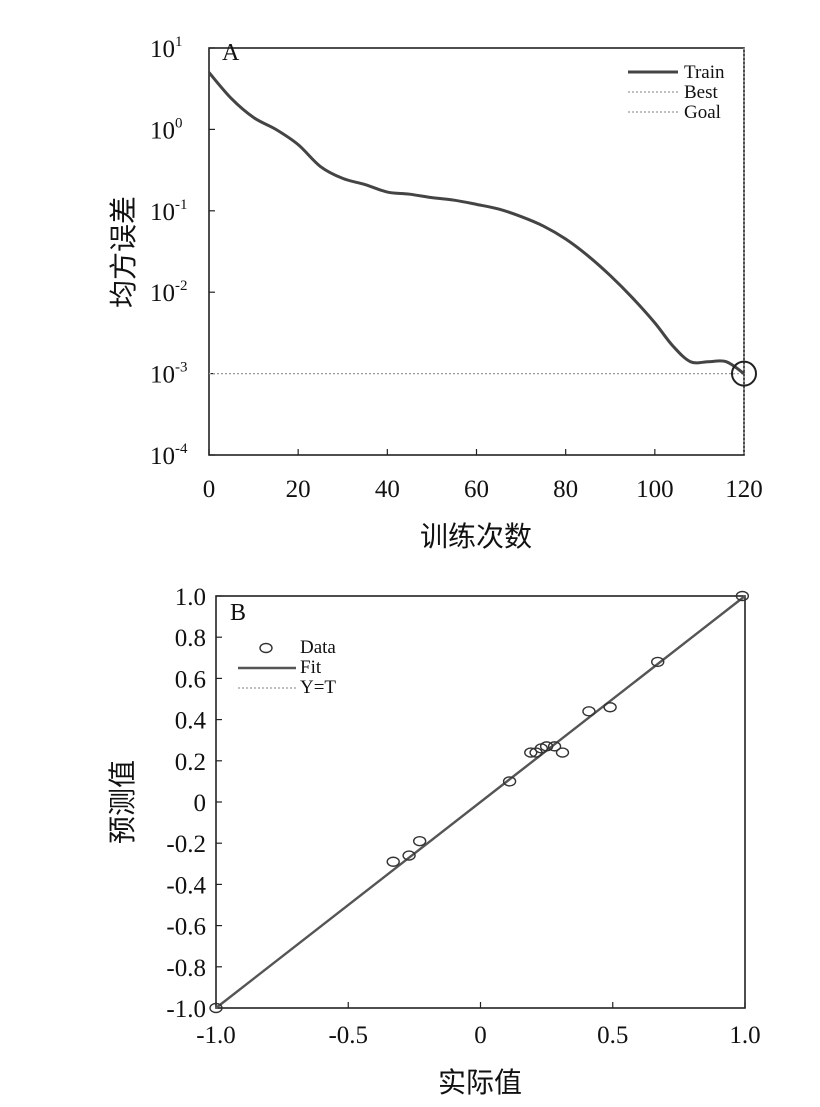 Image resolution: width=820 pixels, height=1107 pixels. Describe the element at coordinates (186, 885) in the screenshot. I see `y-tick-label: -0.4` at that location.